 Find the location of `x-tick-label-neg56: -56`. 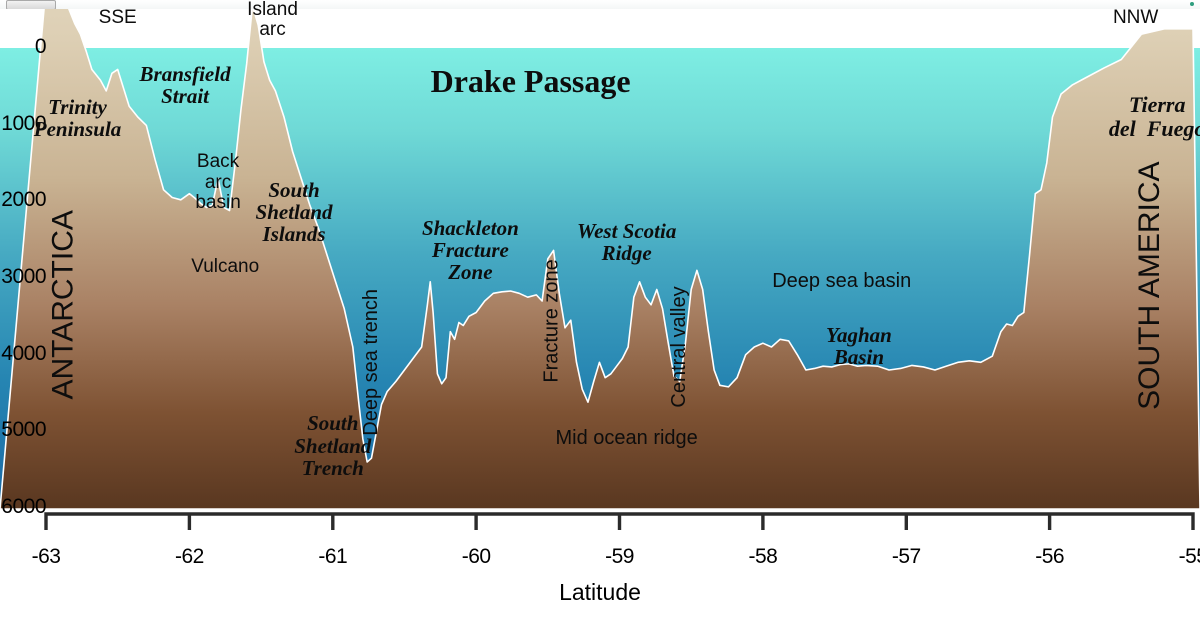

x-tick-label-neg56: -56 is located at coordinates (1050, 556).